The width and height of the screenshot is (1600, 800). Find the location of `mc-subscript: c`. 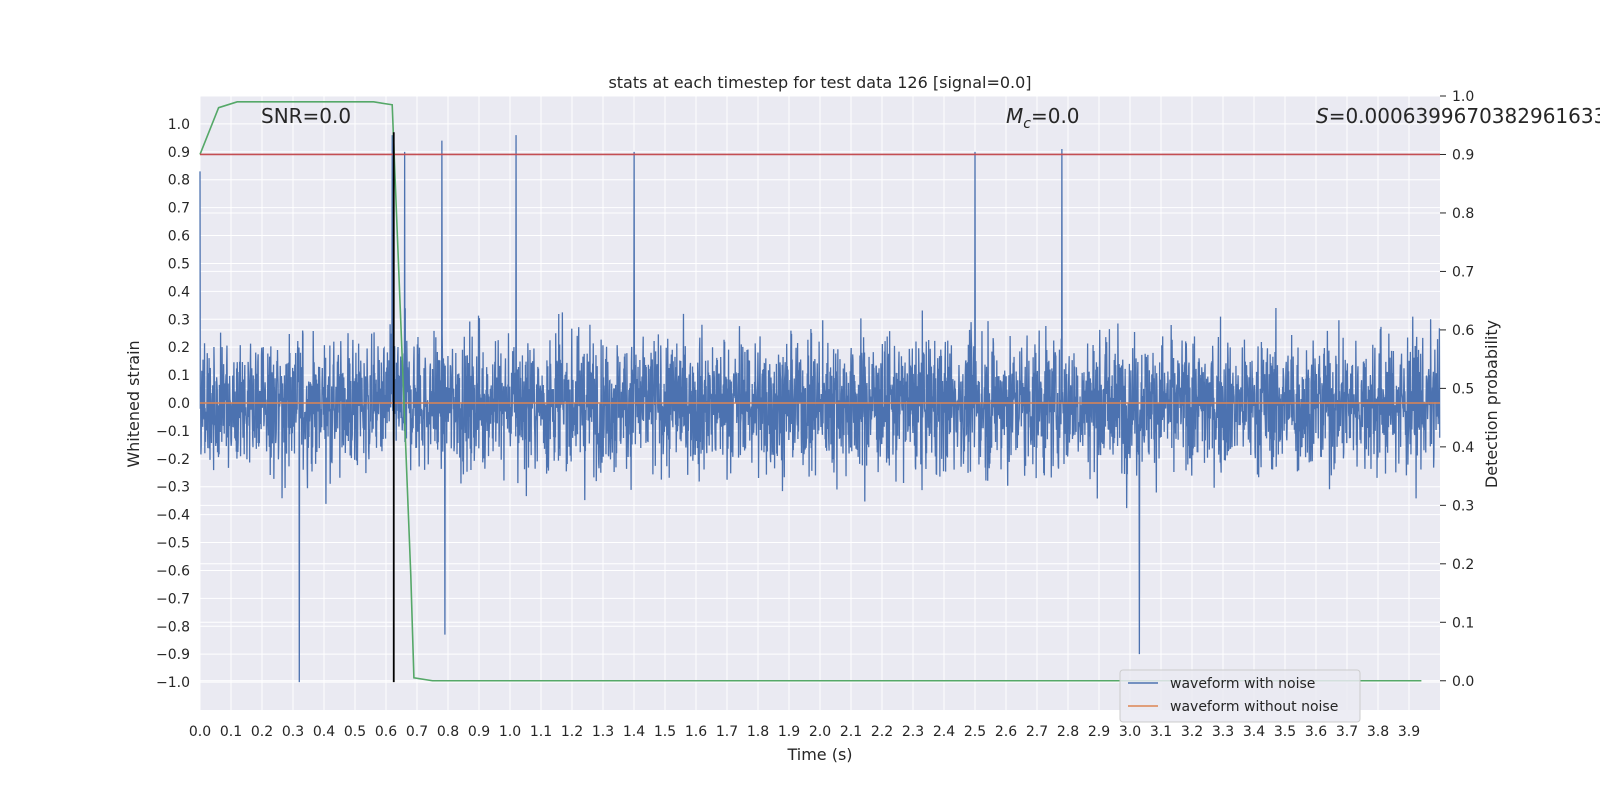

mc-subscript: c is located at coordinates (1027, 124).